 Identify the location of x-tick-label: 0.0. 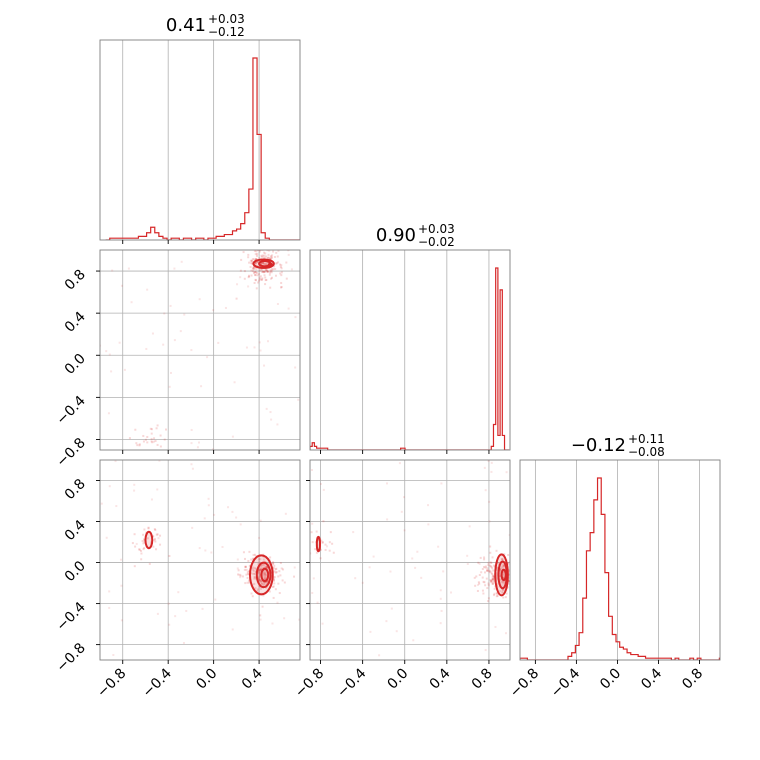
(398, 679).